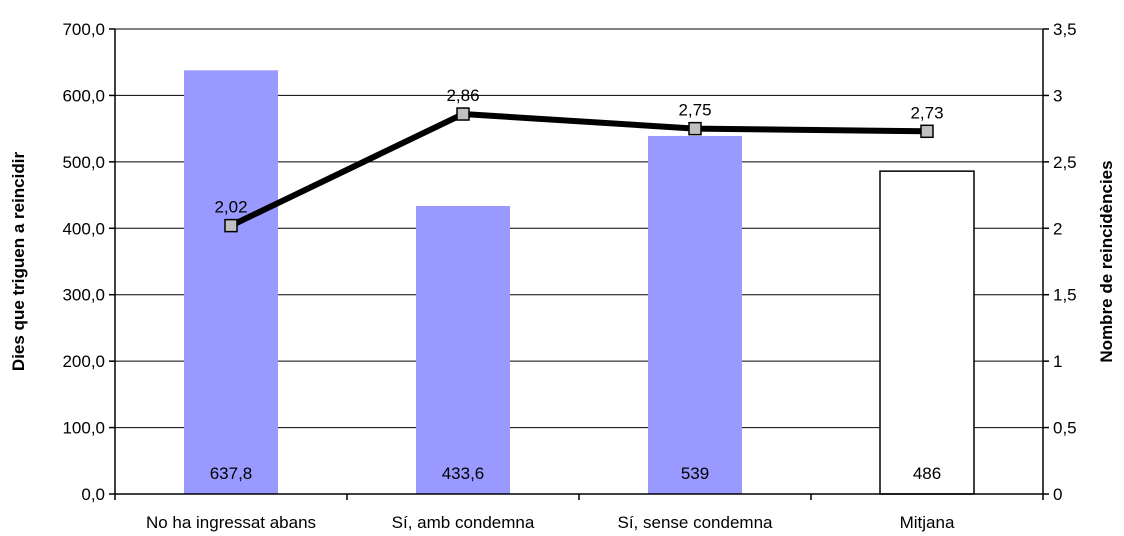  I want to click on y2-axis-title: Nombre de reincidències, so click(1106, 261).